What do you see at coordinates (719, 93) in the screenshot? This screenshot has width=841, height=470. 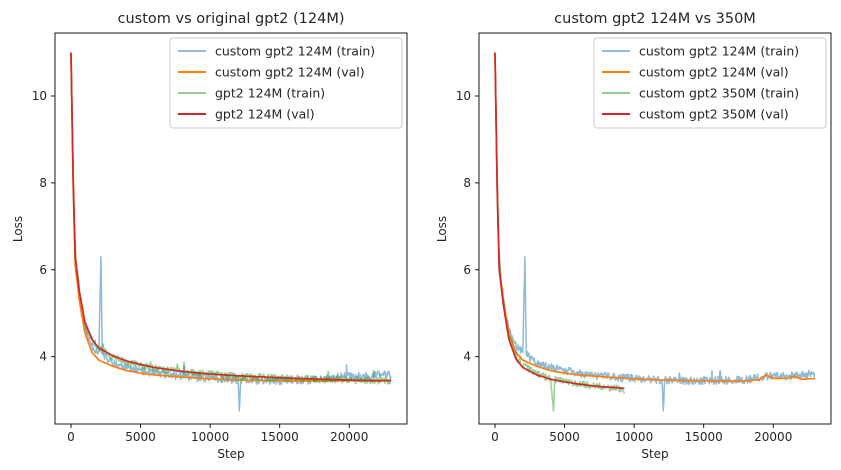 I see `legend-label: custom gpt2 350M (train)` at bounding box center [719, 93].